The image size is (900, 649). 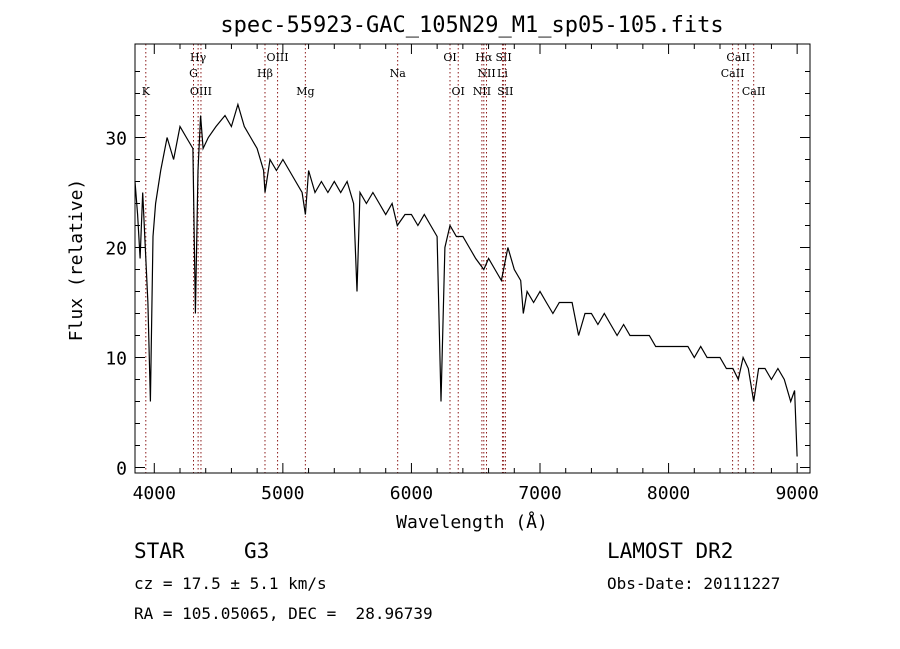 I want to click on observation-date: Obs-Date: 20111227, so click(x=694, y=583).